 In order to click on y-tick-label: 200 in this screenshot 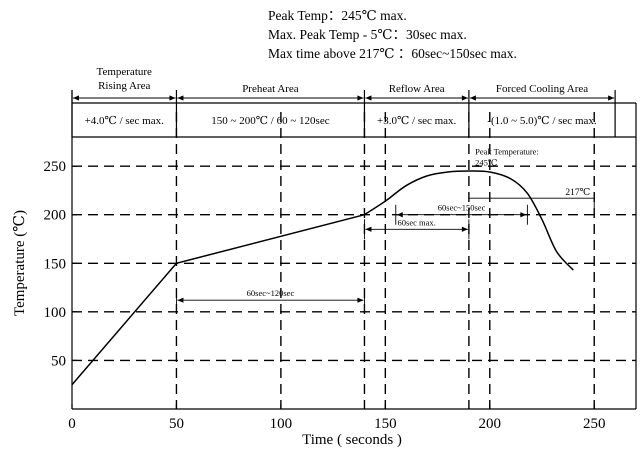, I will do `click(55, 216)`.